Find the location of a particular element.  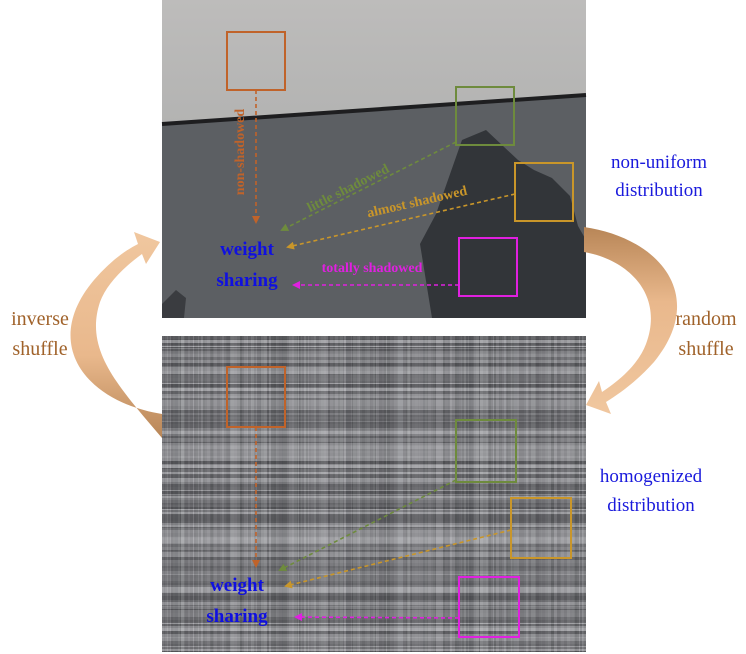

random-shuffle-curved-arrow is located at coordinates (631, 320).